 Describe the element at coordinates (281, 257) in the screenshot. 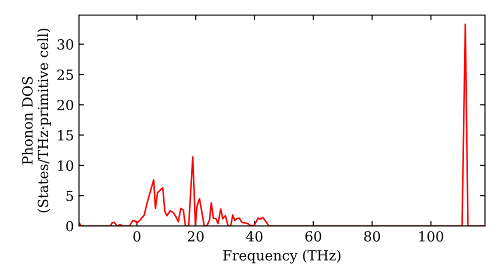

I see `x-axis-title: Frequency (THz)` at that location.